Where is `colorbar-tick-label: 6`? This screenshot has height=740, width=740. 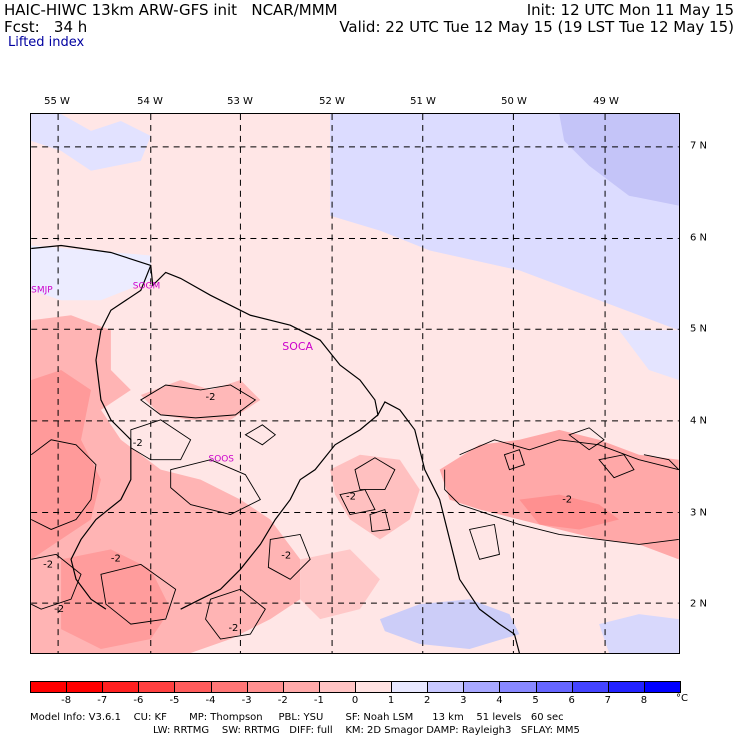 colorbar-tick-label: 6 is located at coordinates (571, 700).